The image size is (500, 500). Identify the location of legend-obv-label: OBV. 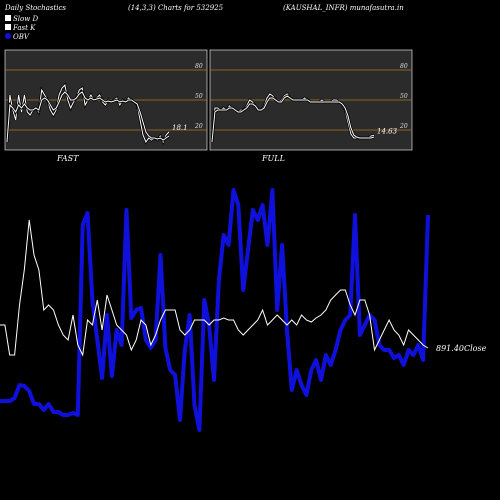
(21, 37).